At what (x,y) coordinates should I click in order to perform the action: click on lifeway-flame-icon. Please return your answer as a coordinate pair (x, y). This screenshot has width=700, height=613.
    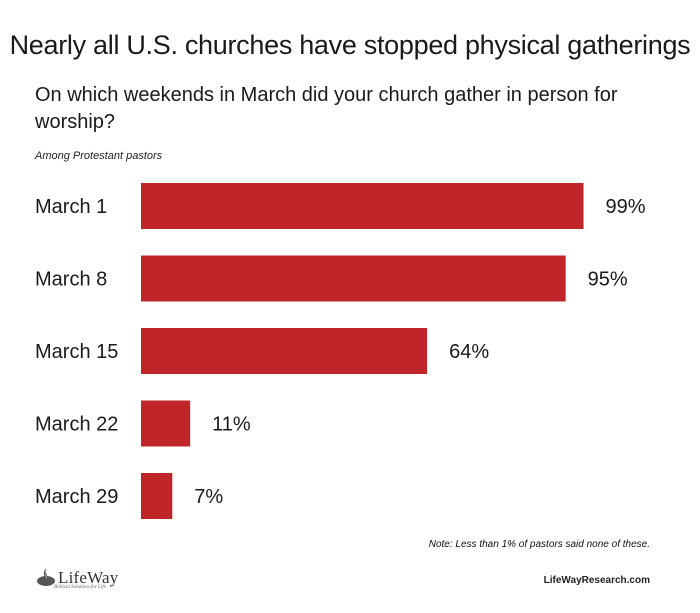
    Looking at the image, I should click on (46, 577).